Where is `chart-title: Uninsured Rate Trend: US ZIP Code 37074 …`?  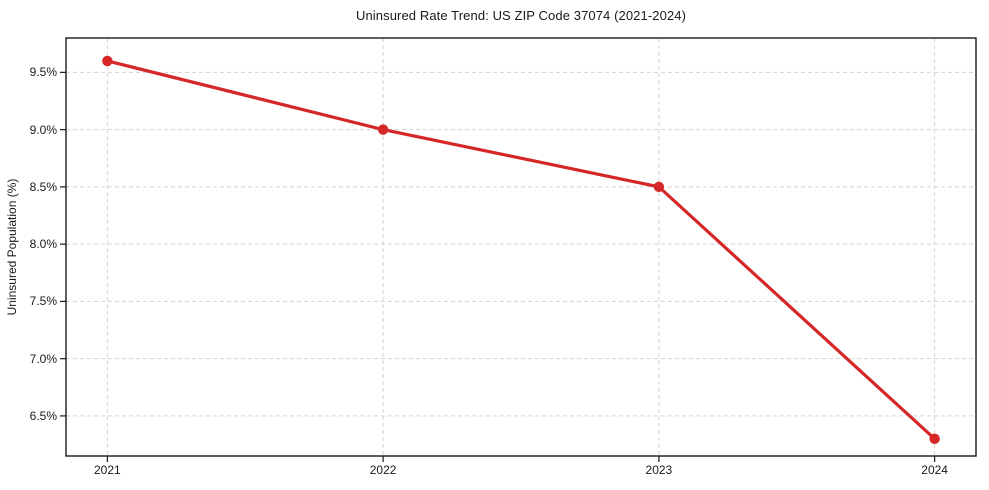
chart-title: Uninsured Rate Trend: US ZIP Code 37074 … is located at coordinates (521, 15).